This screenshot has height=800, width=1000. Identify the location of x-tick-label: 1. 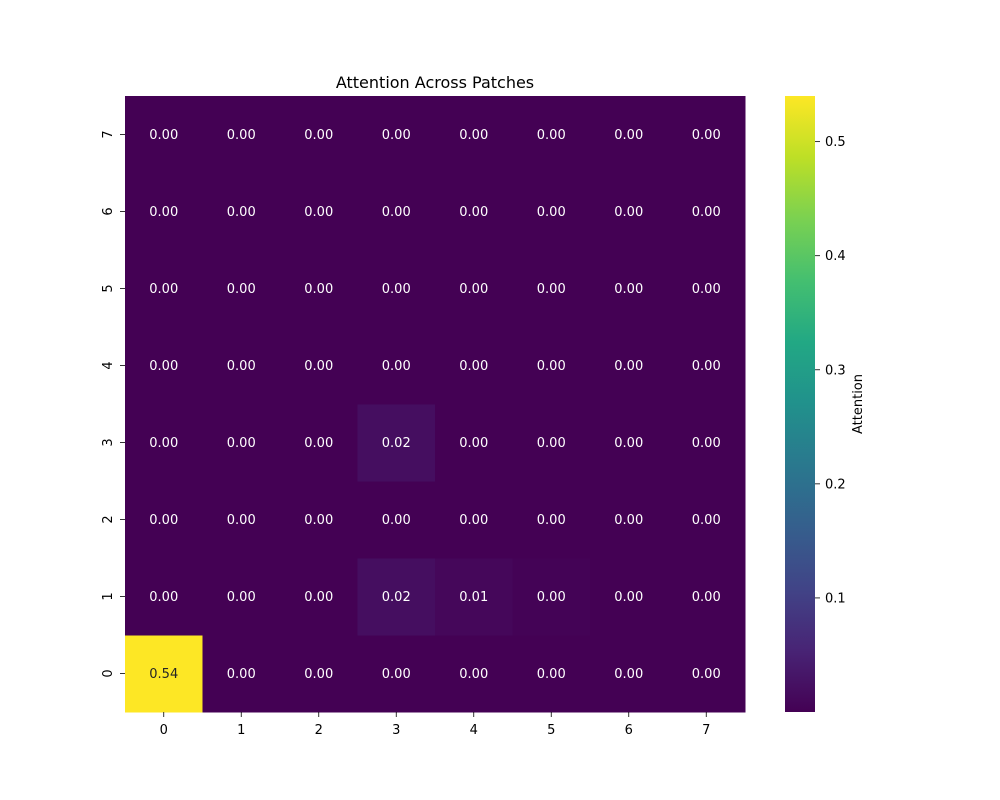
(241, 730).